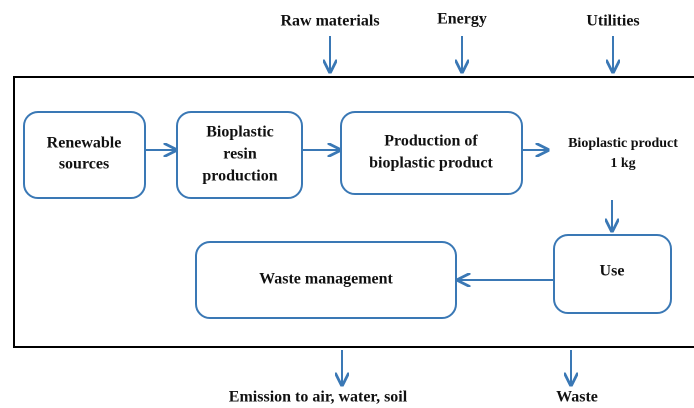 The image size is (694, 408). I want to click on node-label: Production of, so click(431, 141).